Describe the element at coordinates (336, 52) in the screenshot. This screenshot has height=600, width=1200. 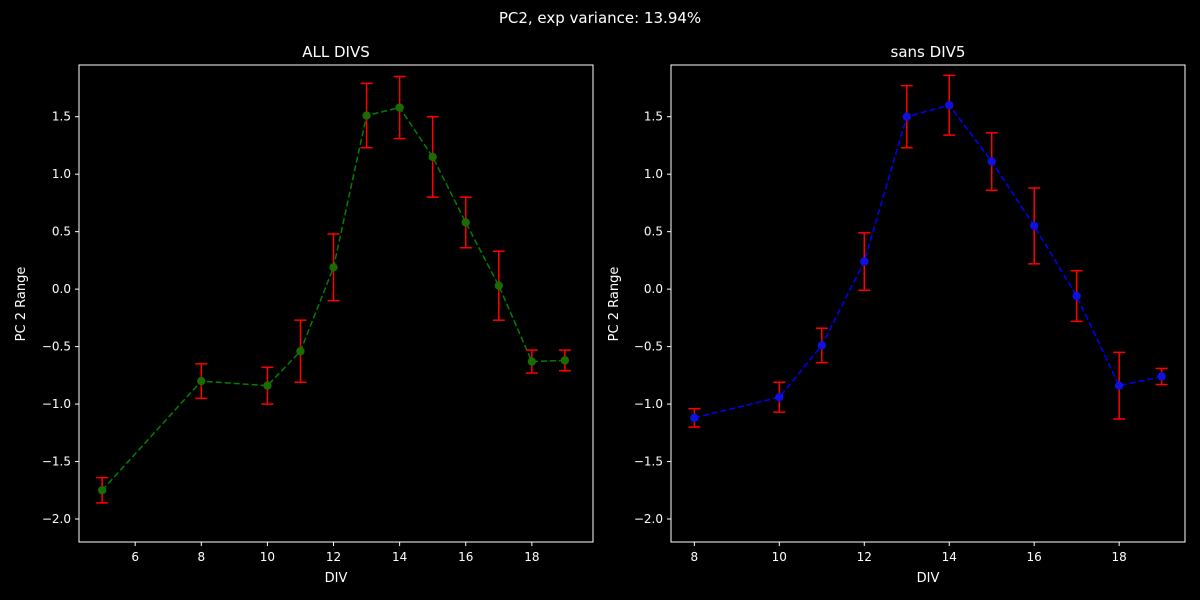
I see `panel-title: ALL DIVS` at that location.